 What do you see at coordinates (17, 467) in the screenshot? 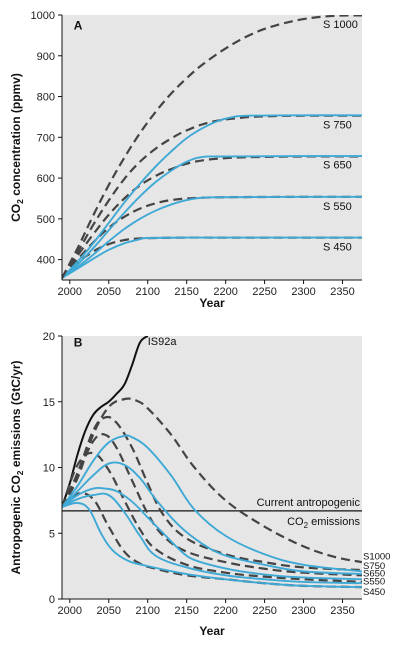
I see `y-axis-title: Antropogenic CO2 emissions (GtC/yr)` at bounding box center [17, 467].